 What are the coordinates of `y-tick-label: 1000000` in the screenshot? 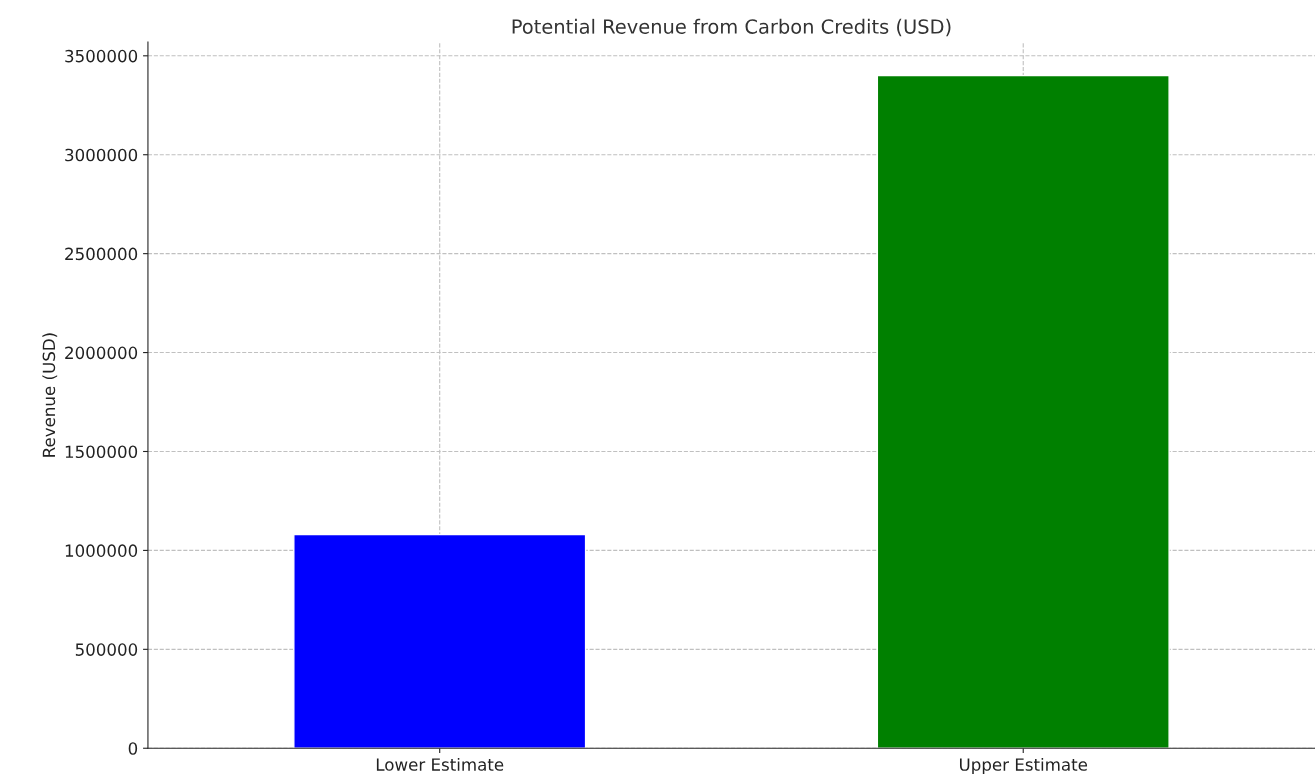 It's located at (101, 550).